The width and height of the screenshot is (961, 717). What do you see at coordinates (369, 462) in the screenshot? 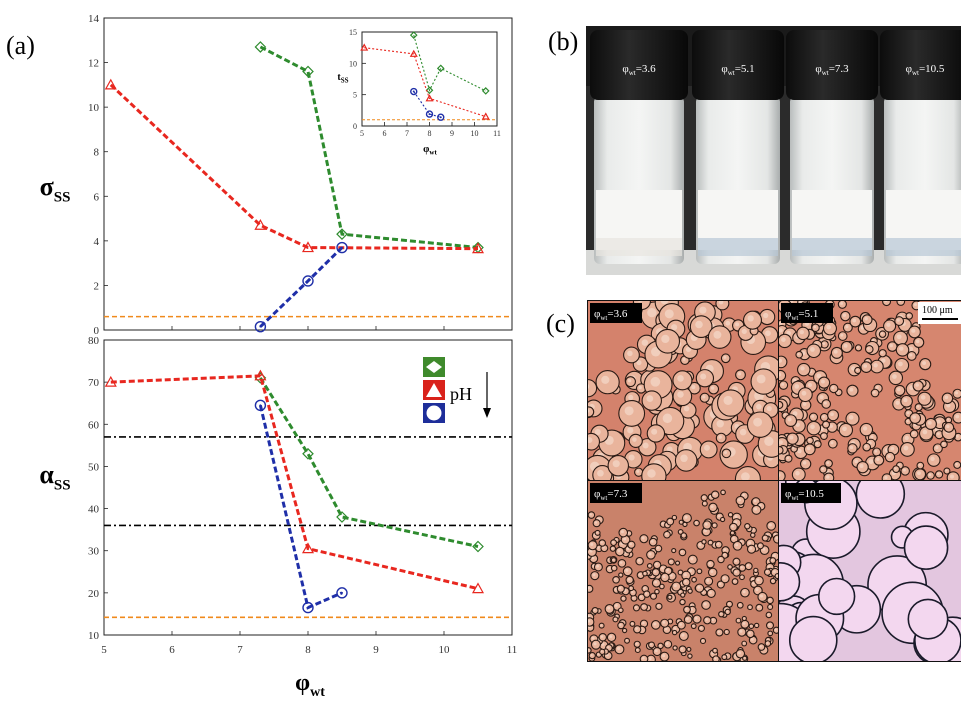
I see `alpha-plot-series-diamond` at bounding box center [369, 462].